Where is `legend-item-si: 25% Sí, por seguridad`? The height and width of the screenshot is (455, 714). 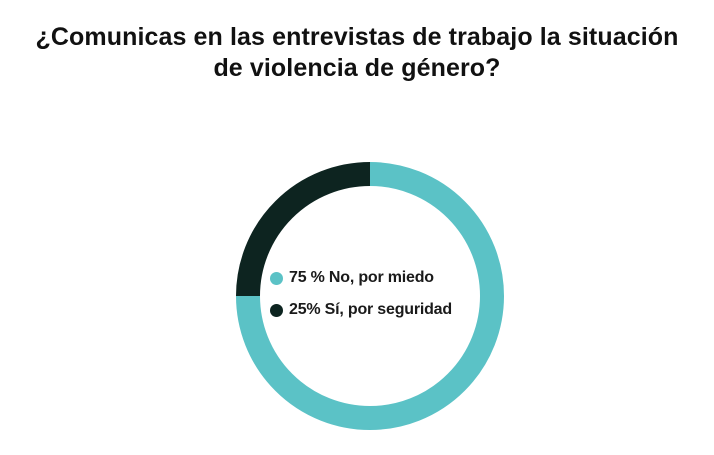
legend-item-si: 25% Sí, por seguridad is located at coordinates (361, 310).